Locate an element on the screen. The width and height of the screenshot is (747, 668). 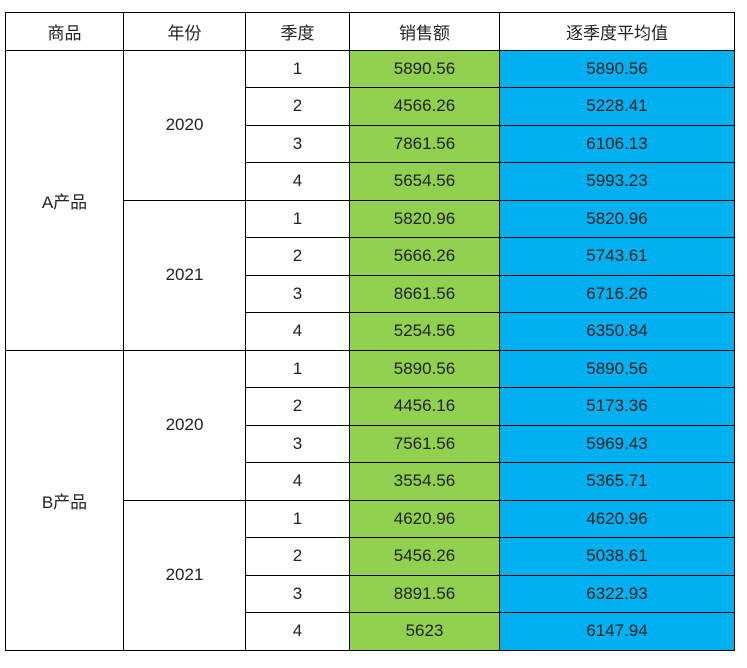
table-row: 2 4456.16 5173.36 is located at coordinates (370, 406).